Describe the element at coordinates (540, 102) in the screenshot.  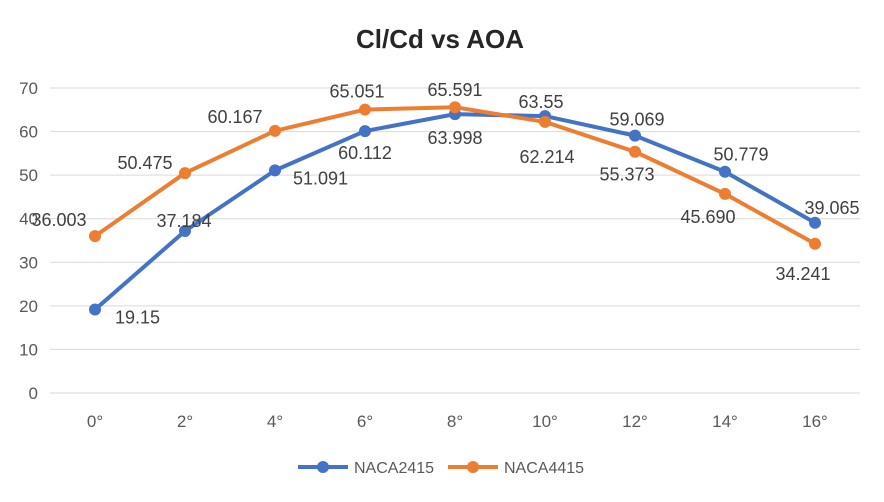
I see `data-label-naca2415: 63.55` at that location.